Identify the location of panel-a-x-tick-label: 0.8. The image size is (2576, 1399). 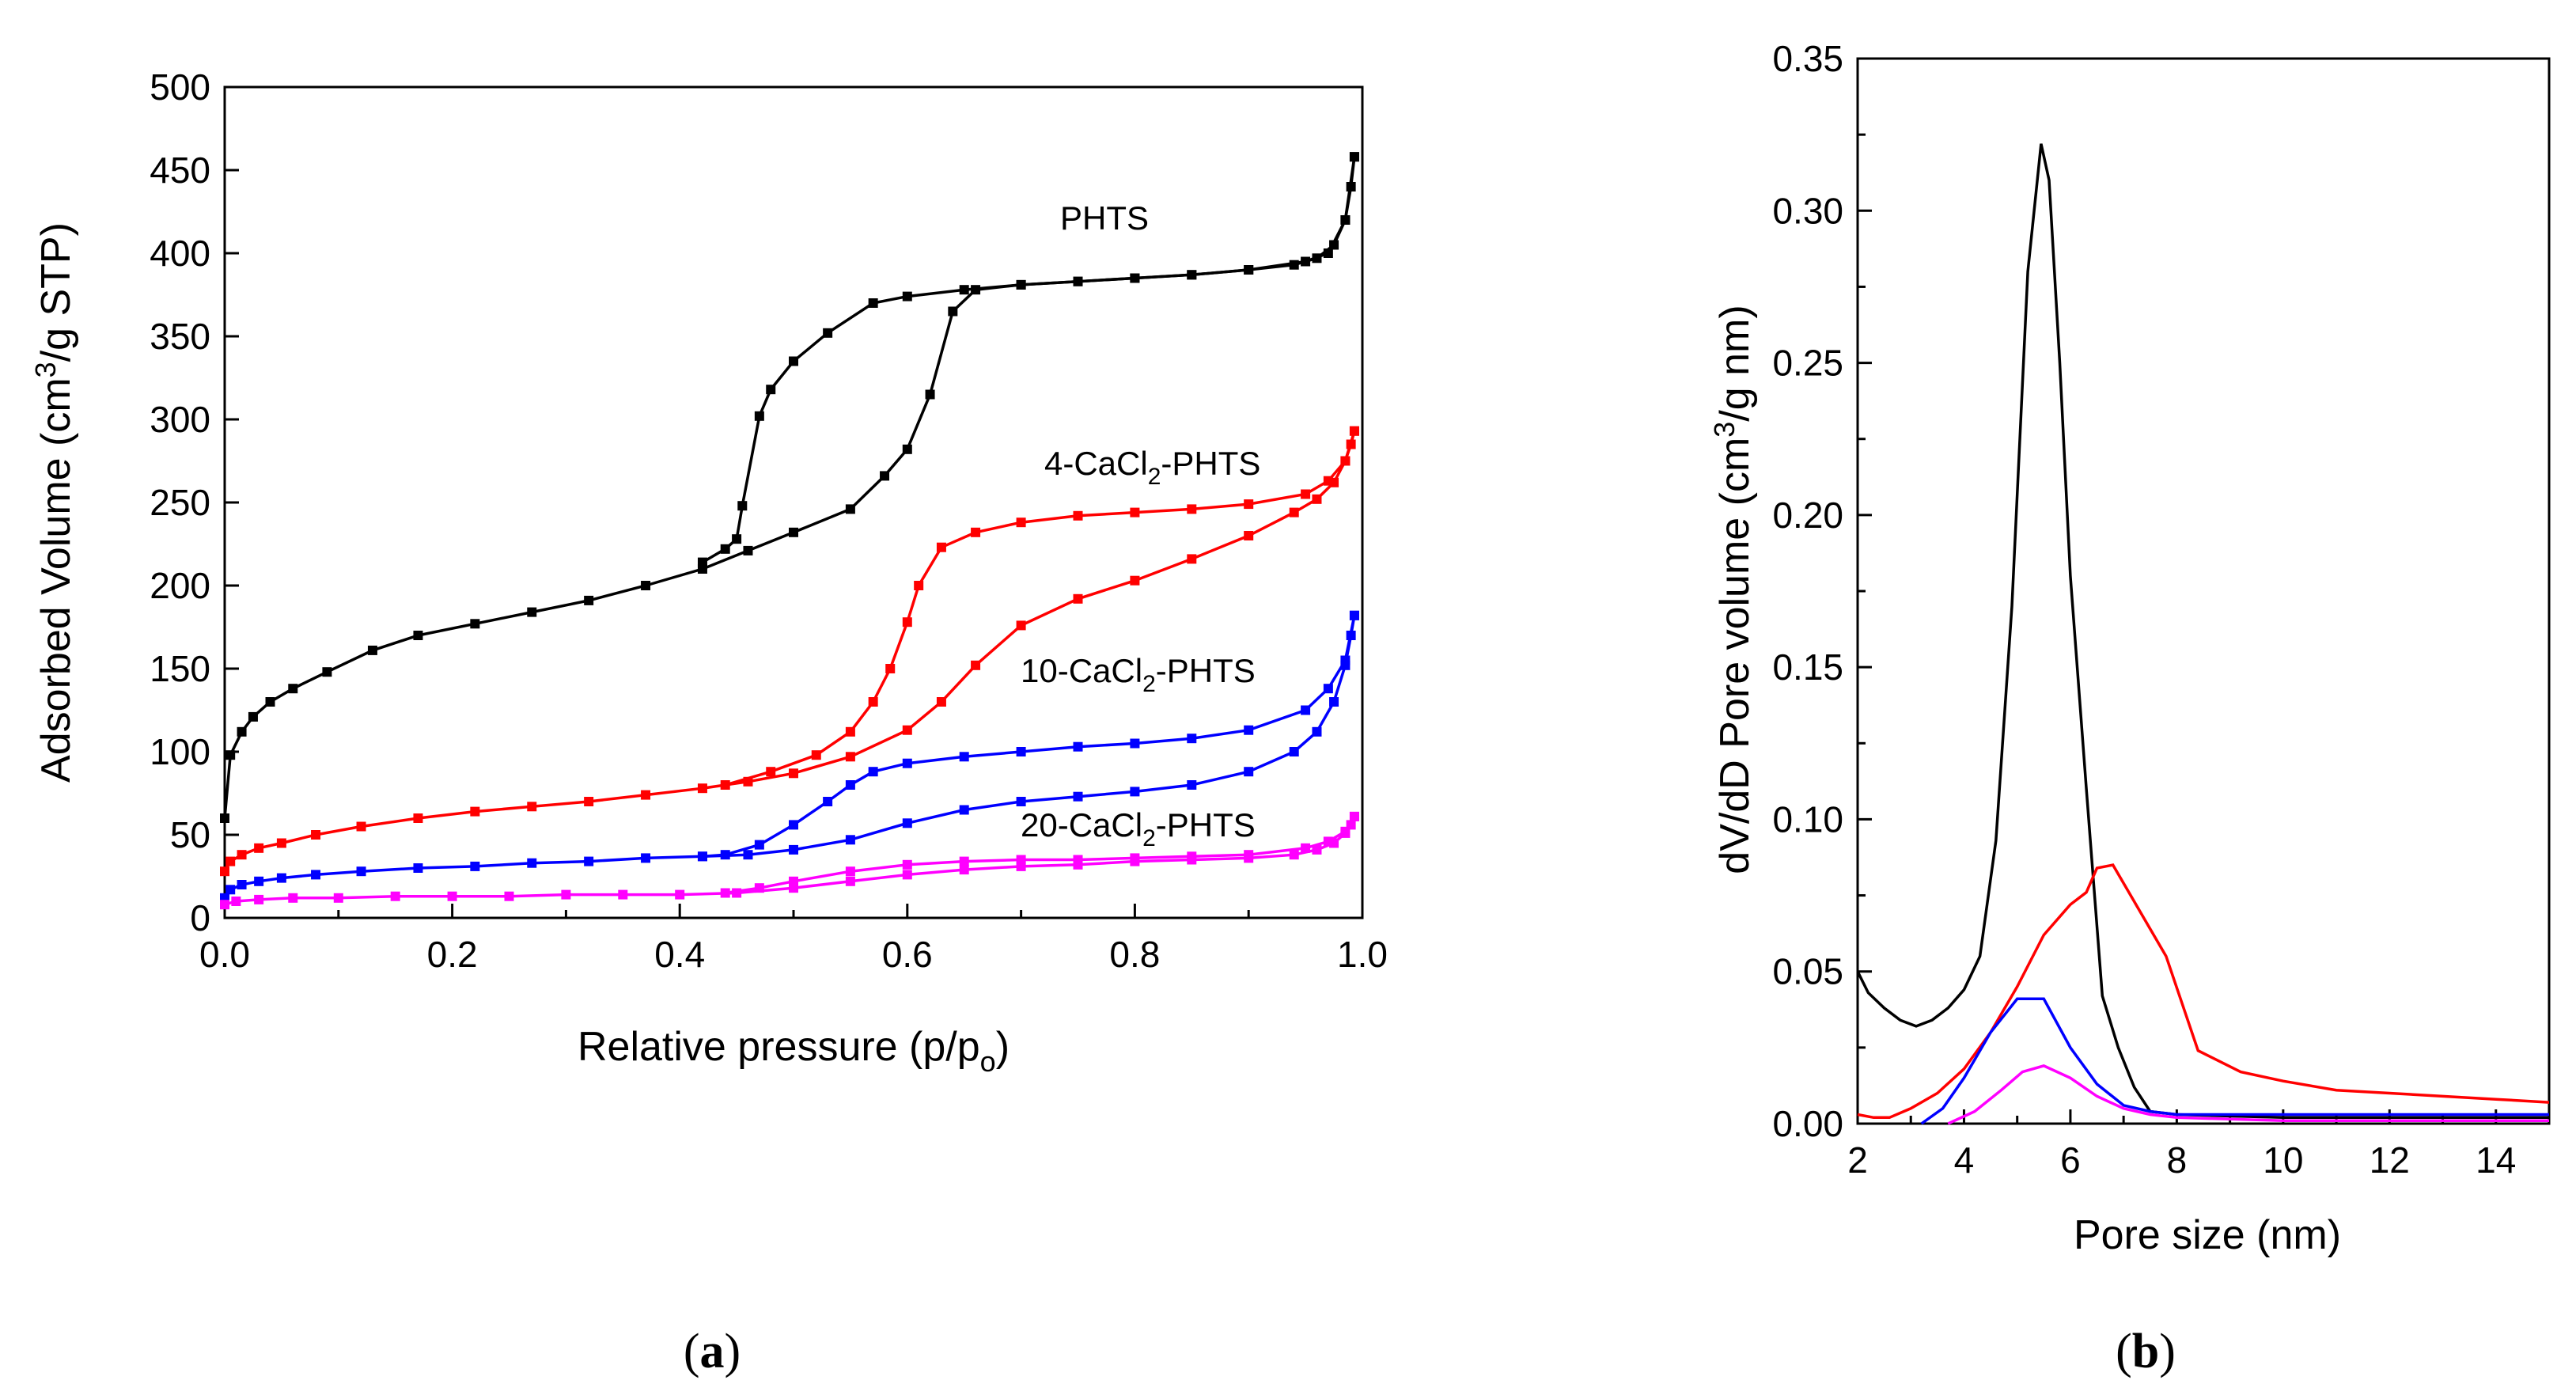
(1134, 954).